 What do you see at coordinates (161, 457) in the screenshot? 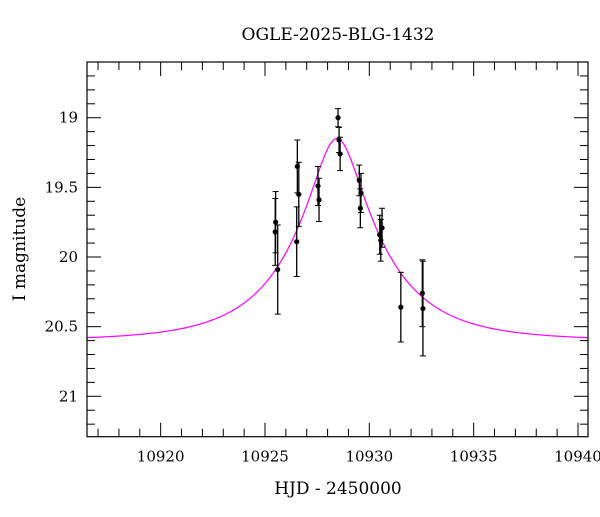
I see `x-tick-label: 10920` at bounding box center [161, 457].